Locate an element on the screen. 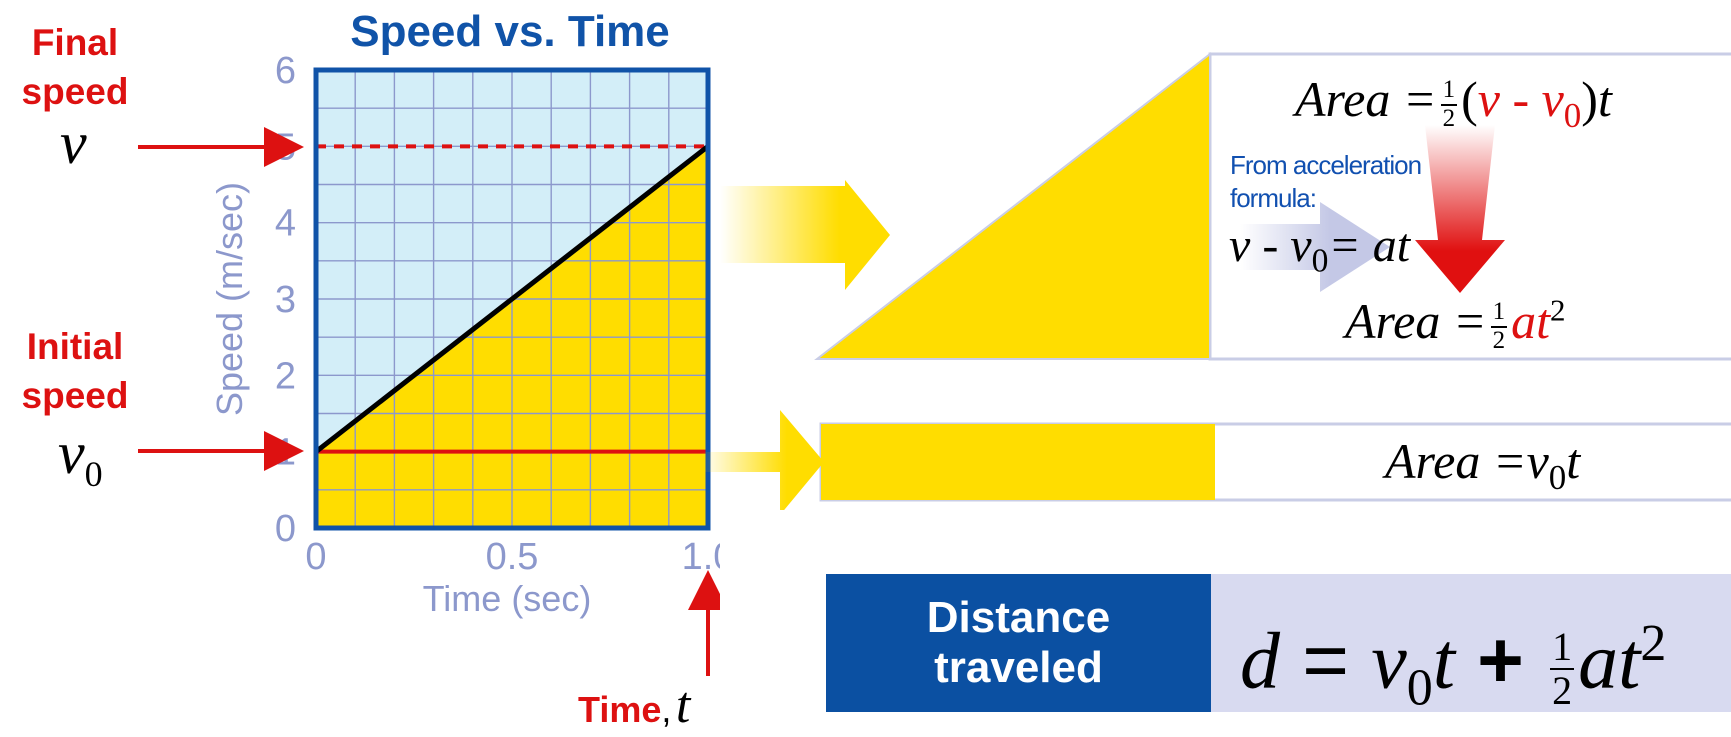 The image size is (1731, 737). y-tick-labels: 0123456 is located at coordinates (285, 300).